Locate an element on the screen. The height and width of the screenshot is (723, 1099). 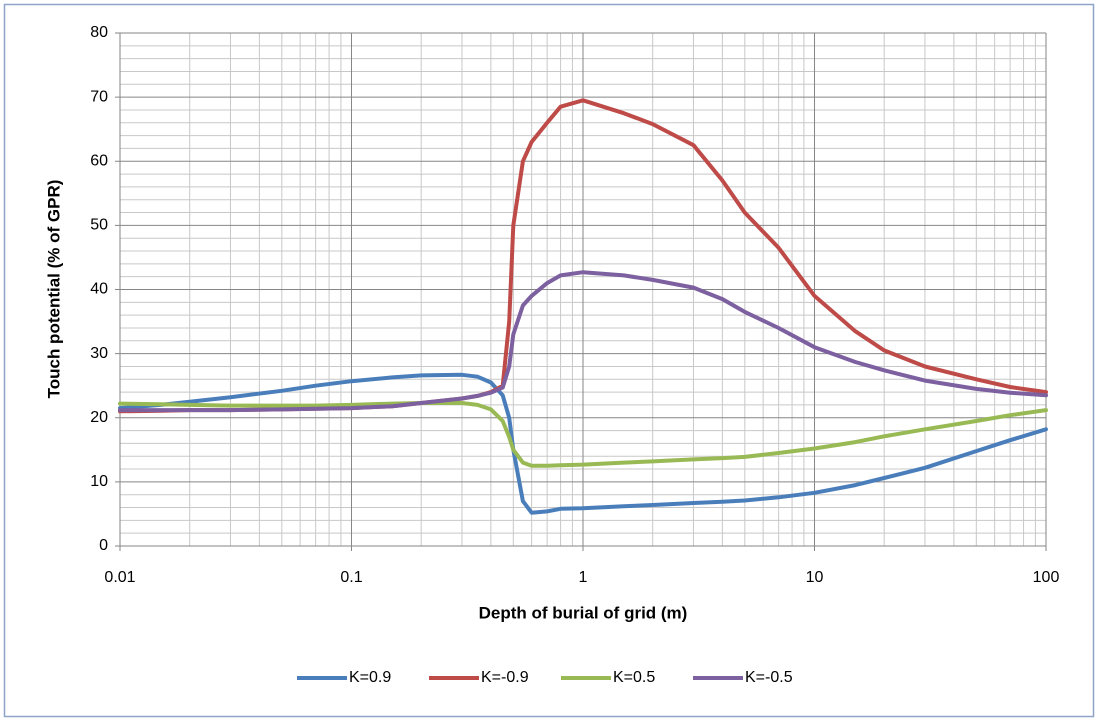
y-tick-label: 30 is located at coordinates (99, 353).